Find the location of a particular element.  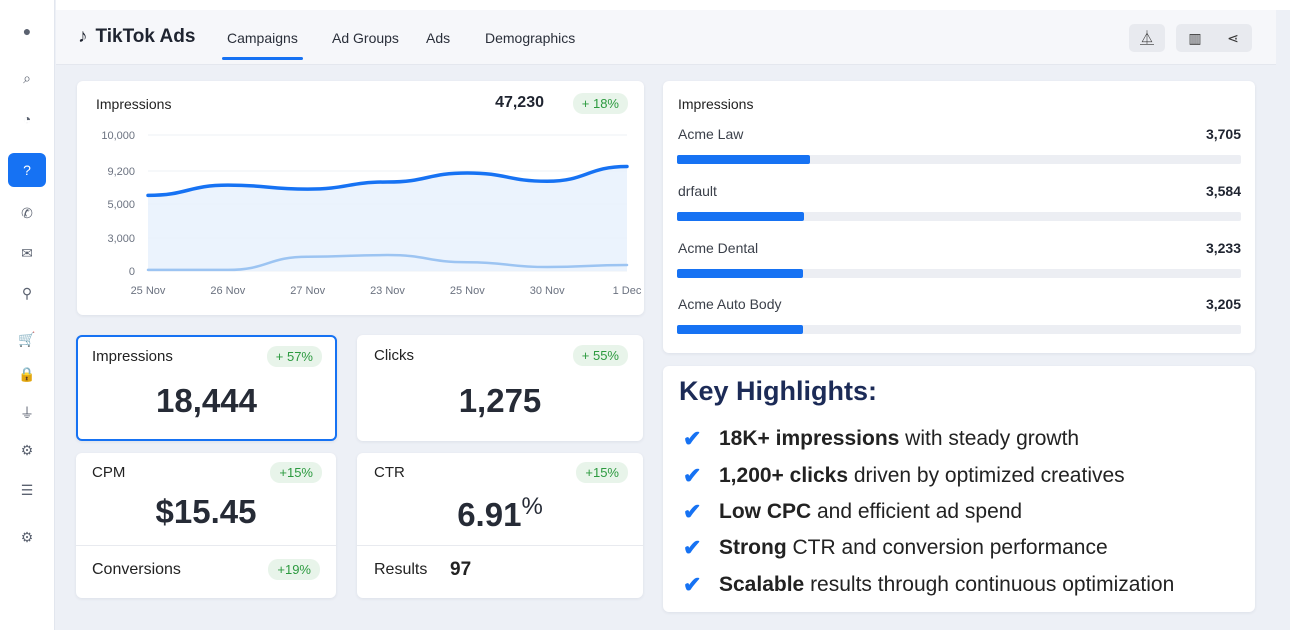

gear-icon: ⚙ is located at coordinates (27, 536).